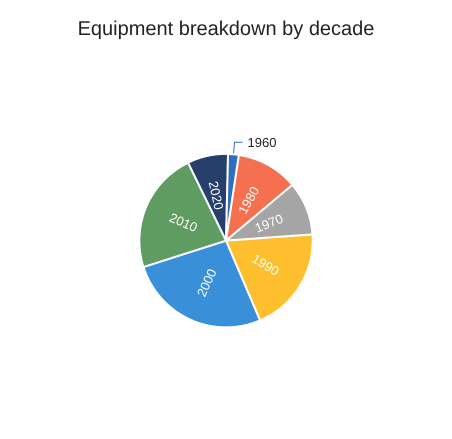 This screenshot has height=439, width=452. Describe the element at coordinates (265, 264) in the screenshot. I see `slice-label: 1990` at that location.